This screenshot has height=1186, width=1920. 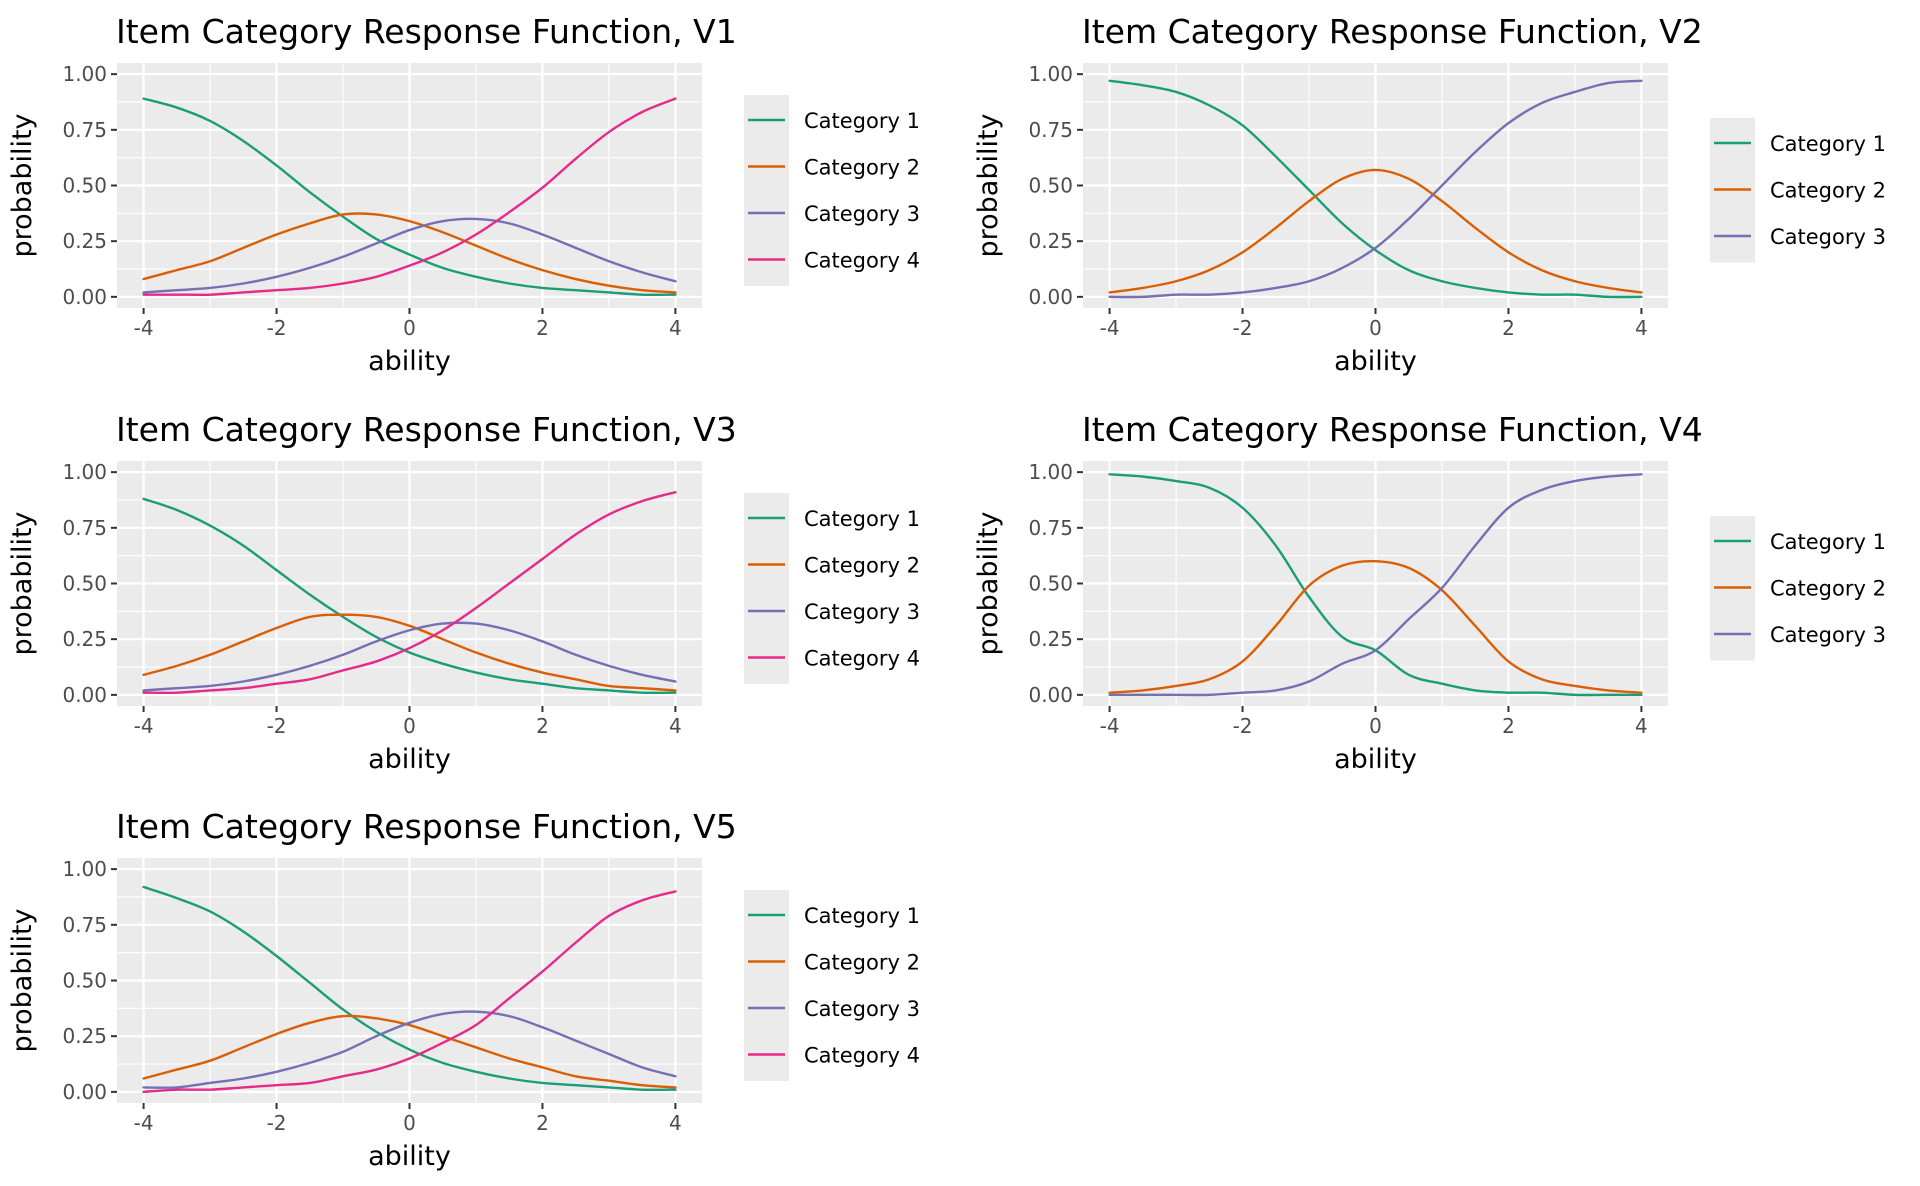 What do you see at coordinates (426, 31) in the screenshot?
I see `chart-title: Item Category Response Function, V1` at bounding box center [426, 31].